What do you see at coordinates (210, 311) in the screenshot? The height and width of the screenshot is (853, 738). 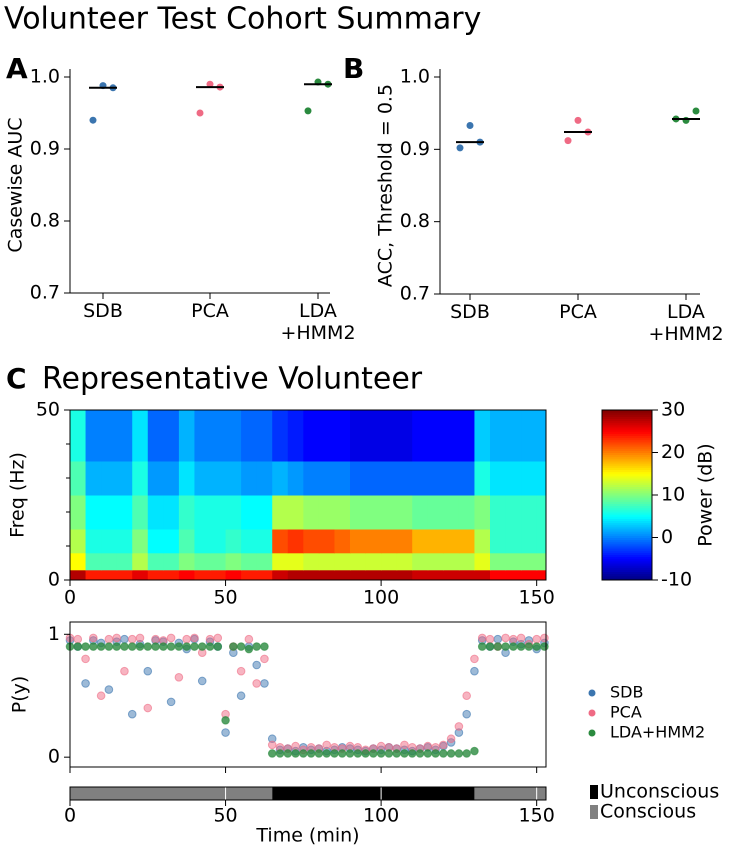 I see `x-tick-label-line: PCA` at bounding box center [210, 311].